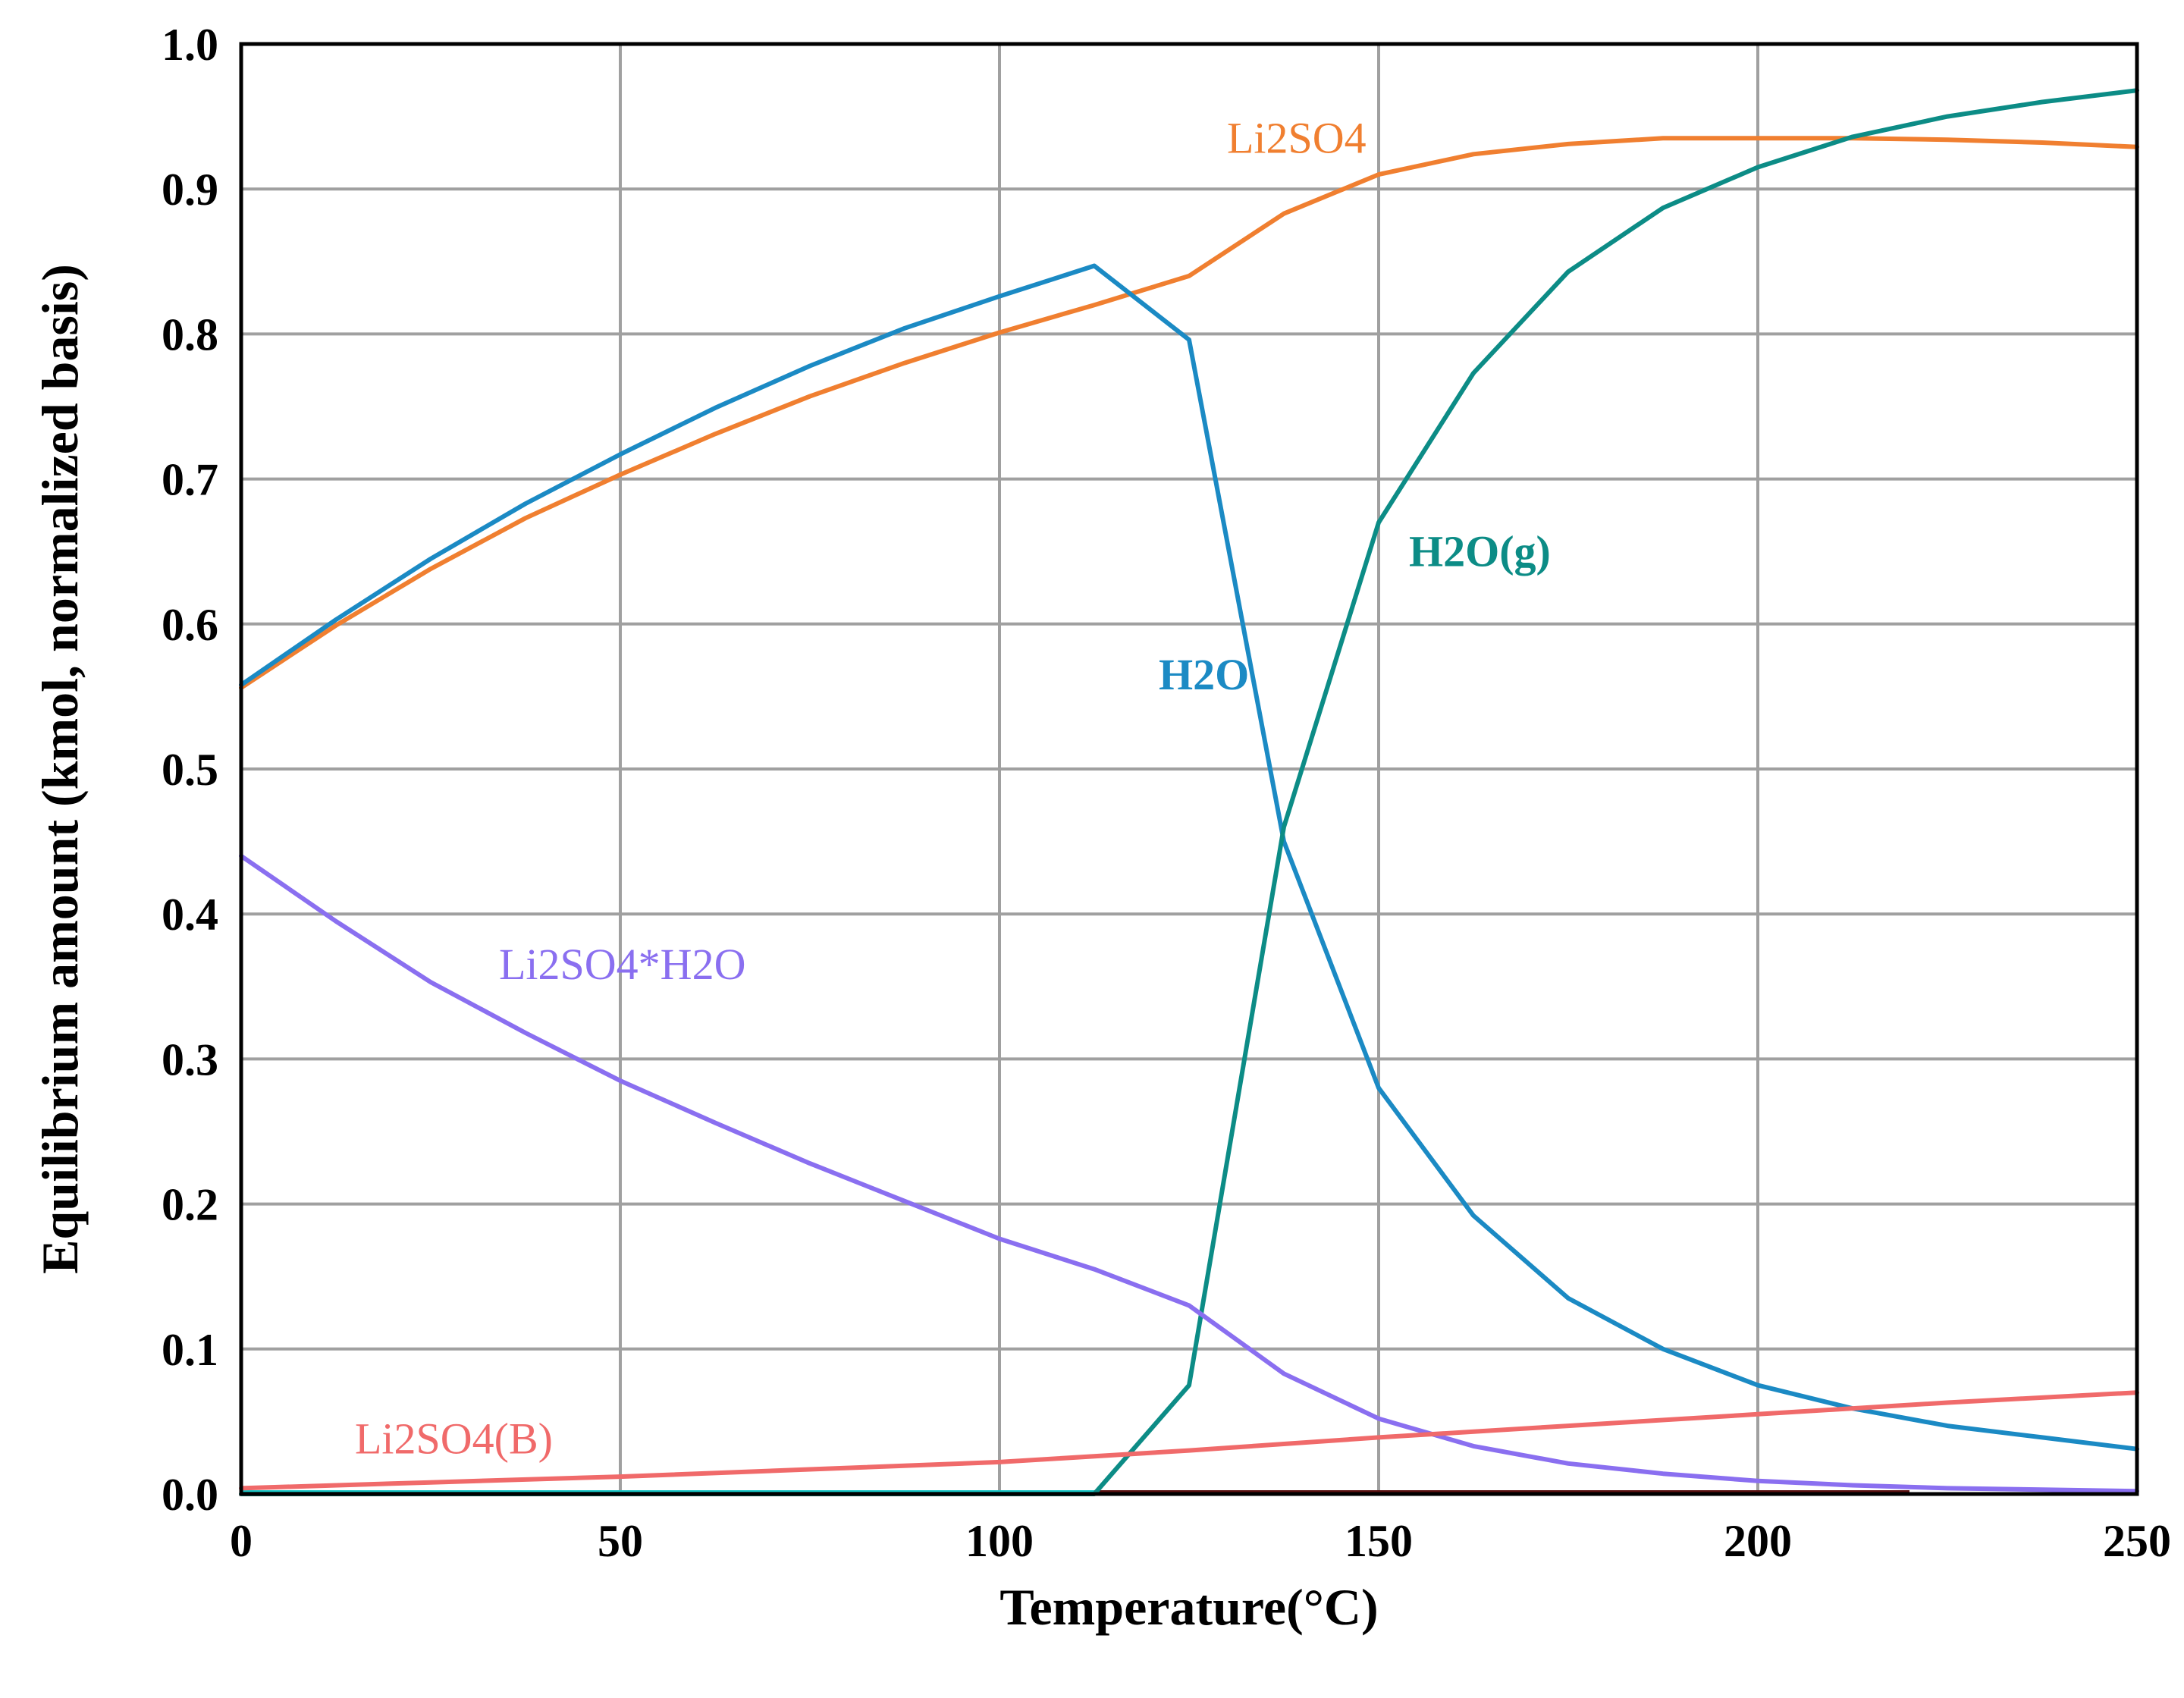 Image resolution: width=2184 pixels, height=1698 pixels. Describe the element at coordinates (1188, 1607) in the screenshot. I see `x-axis-title: Temperature(°C)` at that location.